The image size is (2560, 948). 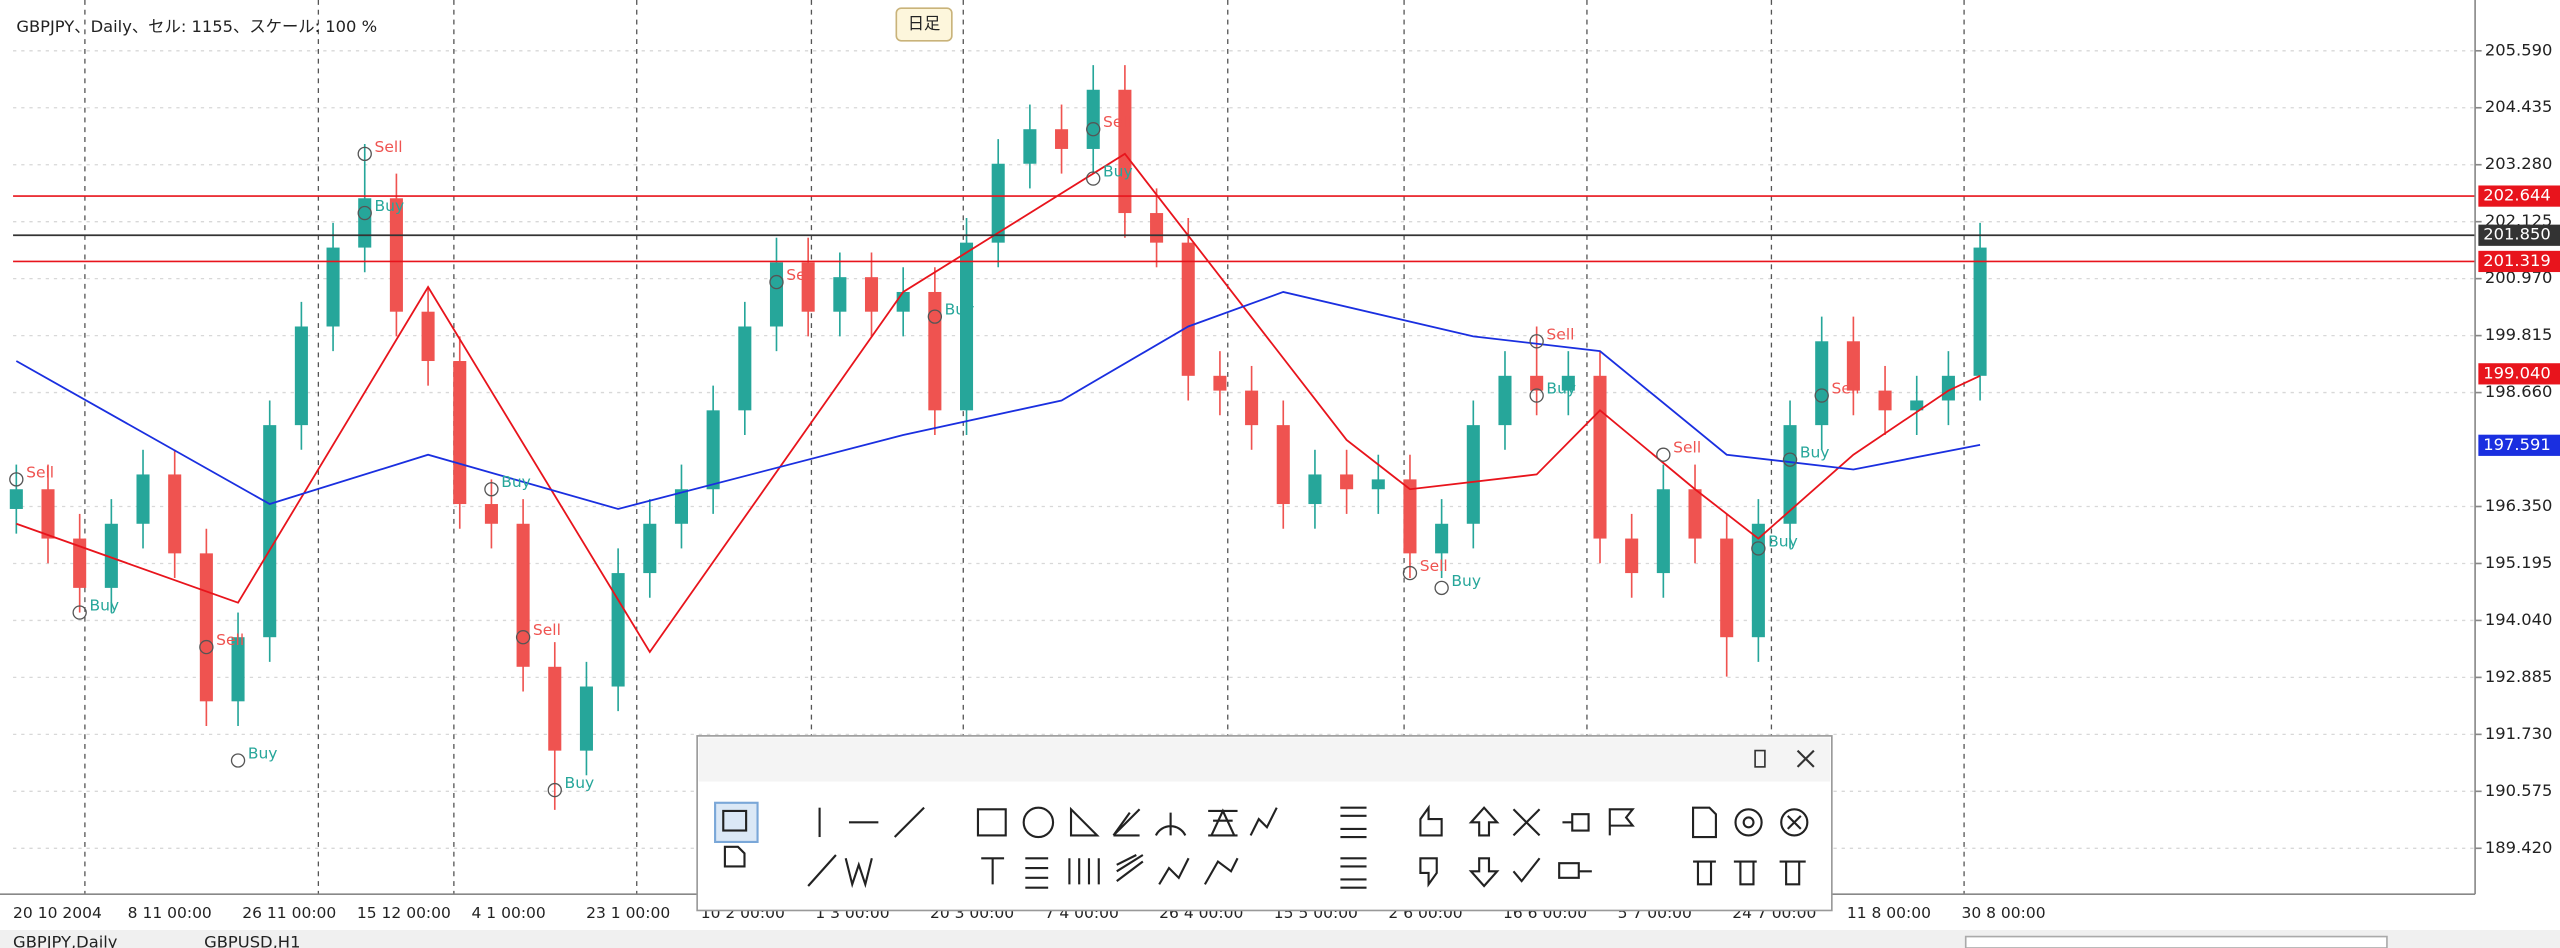 What do you see at coordinates (2516, 234) in the screenshot?
I see `price-tag-label: 201.850` at bounding box center [2516, 234].